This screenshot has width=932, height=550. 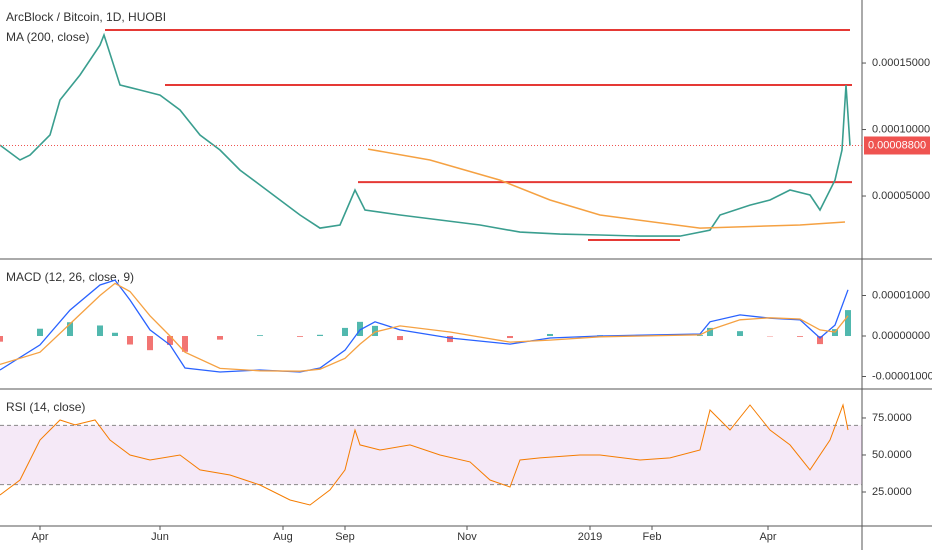 I want to click on last-price-label: 0.00008800, so click(x=897, y=145).